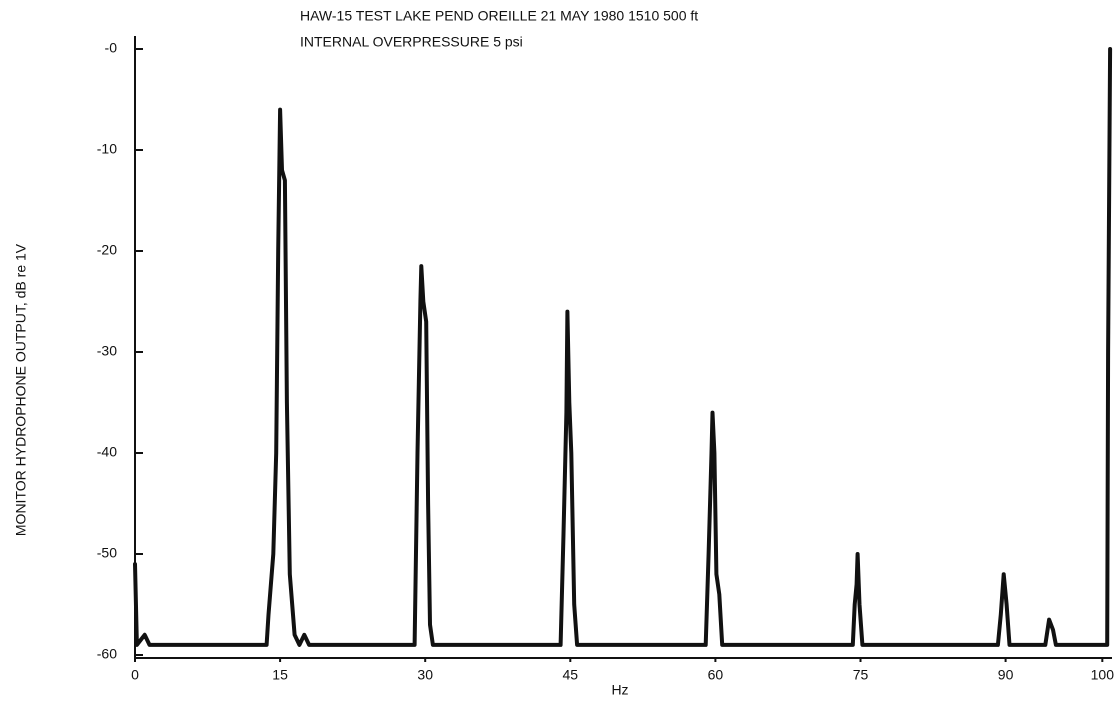 The image size is (1116, 708). I want to click on y-tick-label: -10, so click(107, 149).